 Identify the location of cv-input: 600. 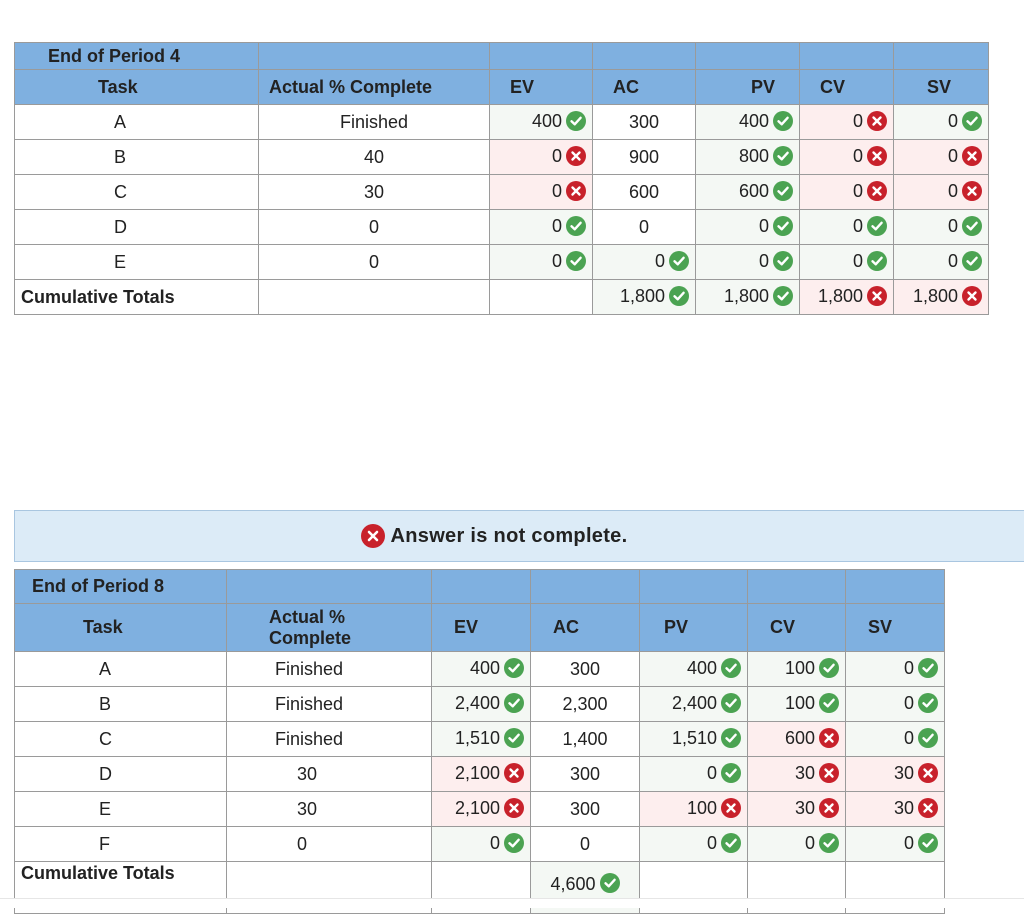
(796, 739).